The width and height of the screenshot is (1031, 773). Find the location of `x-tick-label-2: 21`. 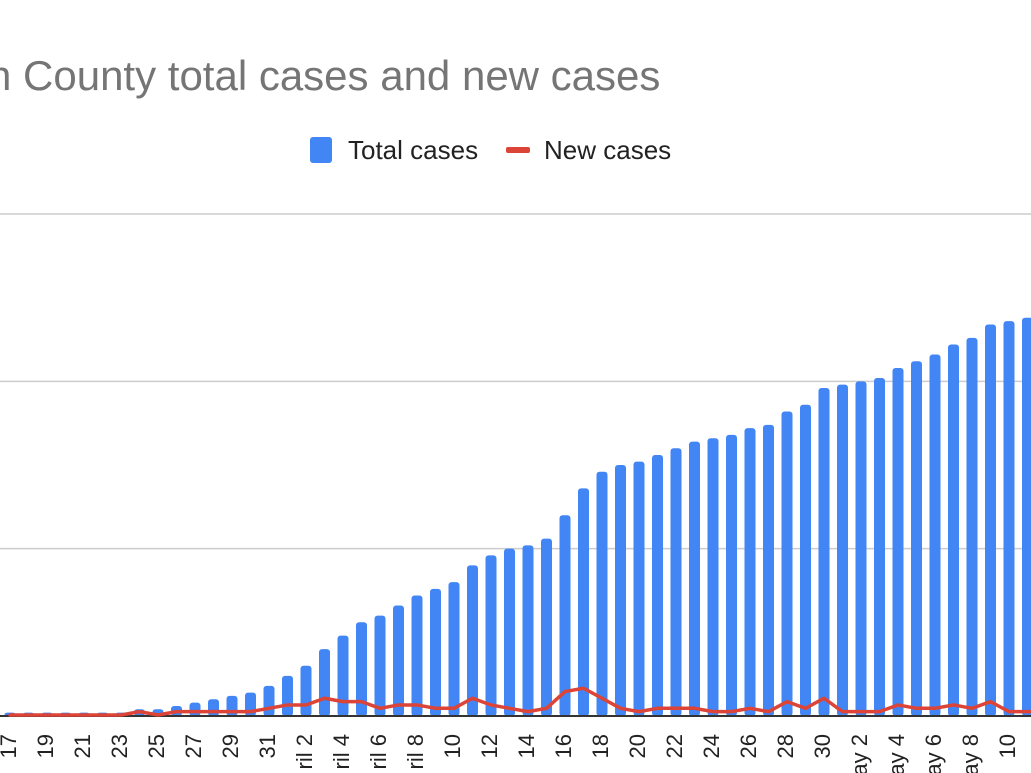

x-tick-label-2: 21 is located at coordinates (82, 746).